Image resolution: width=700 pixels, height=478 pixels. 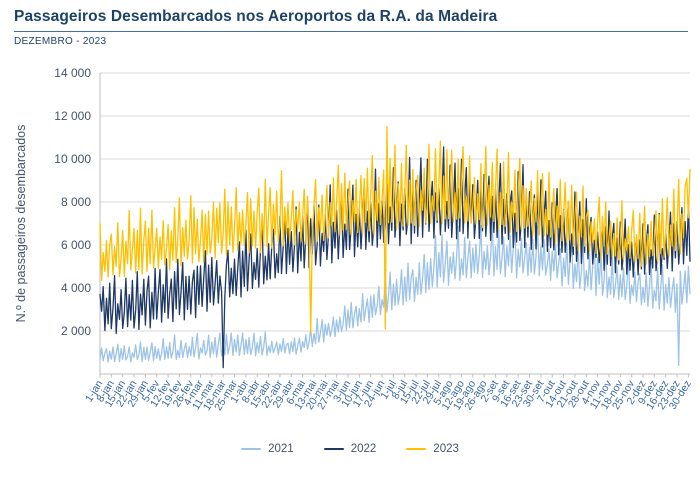 What do you see at coordinates (76, 331) in the screenshot?
I see `y-tick-label: 2 000` at bounding box center [76, 331].